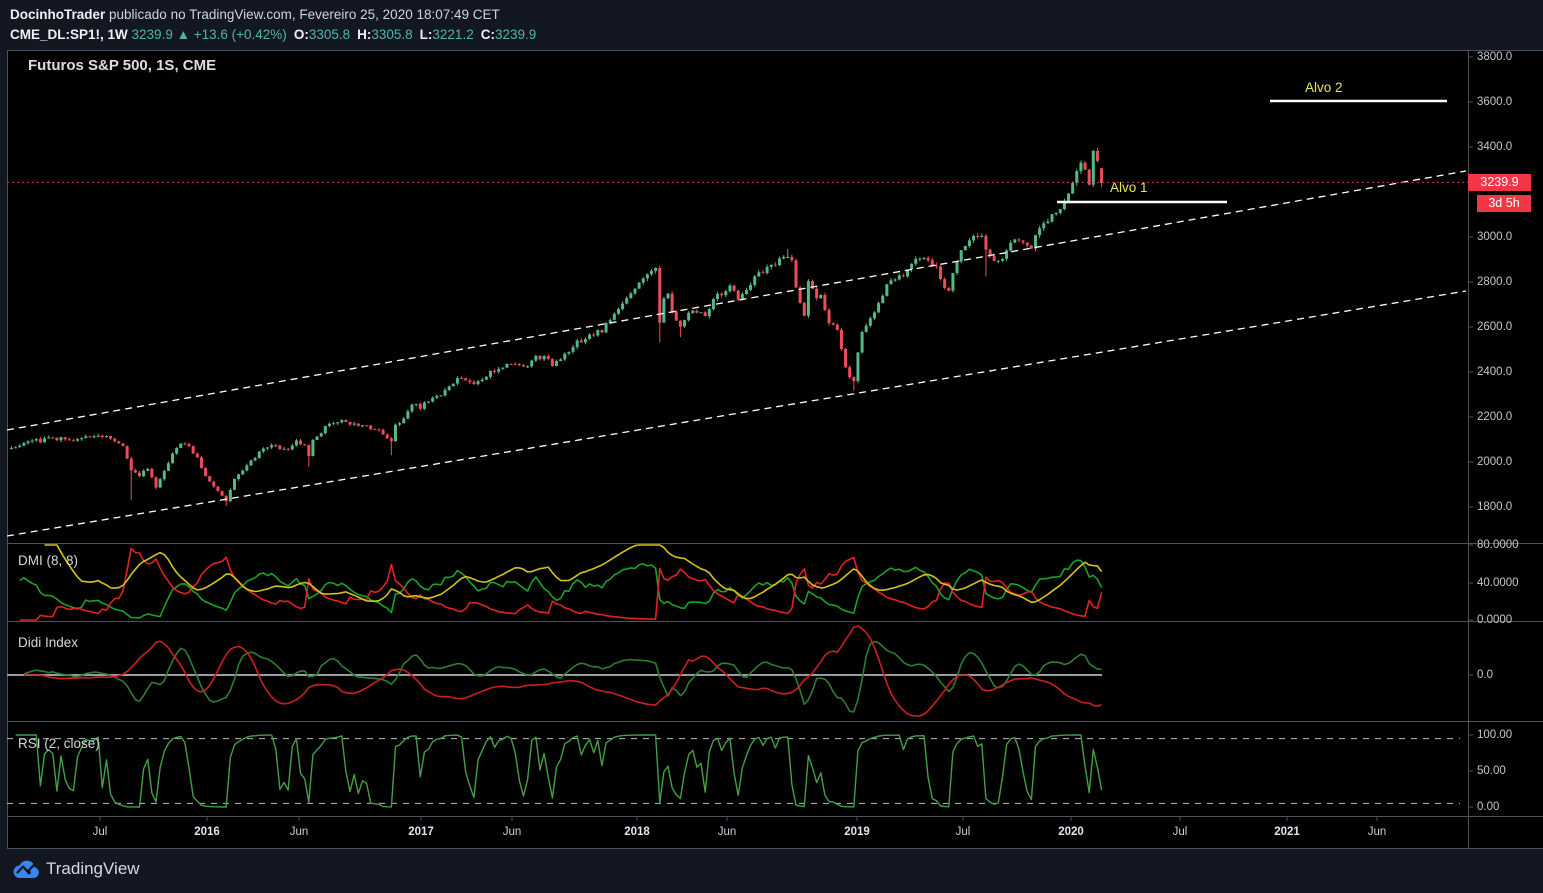 This screenshot has width=1543, height=893. I want to click on price-axis-label: 3600.0, so click(1495, 102).